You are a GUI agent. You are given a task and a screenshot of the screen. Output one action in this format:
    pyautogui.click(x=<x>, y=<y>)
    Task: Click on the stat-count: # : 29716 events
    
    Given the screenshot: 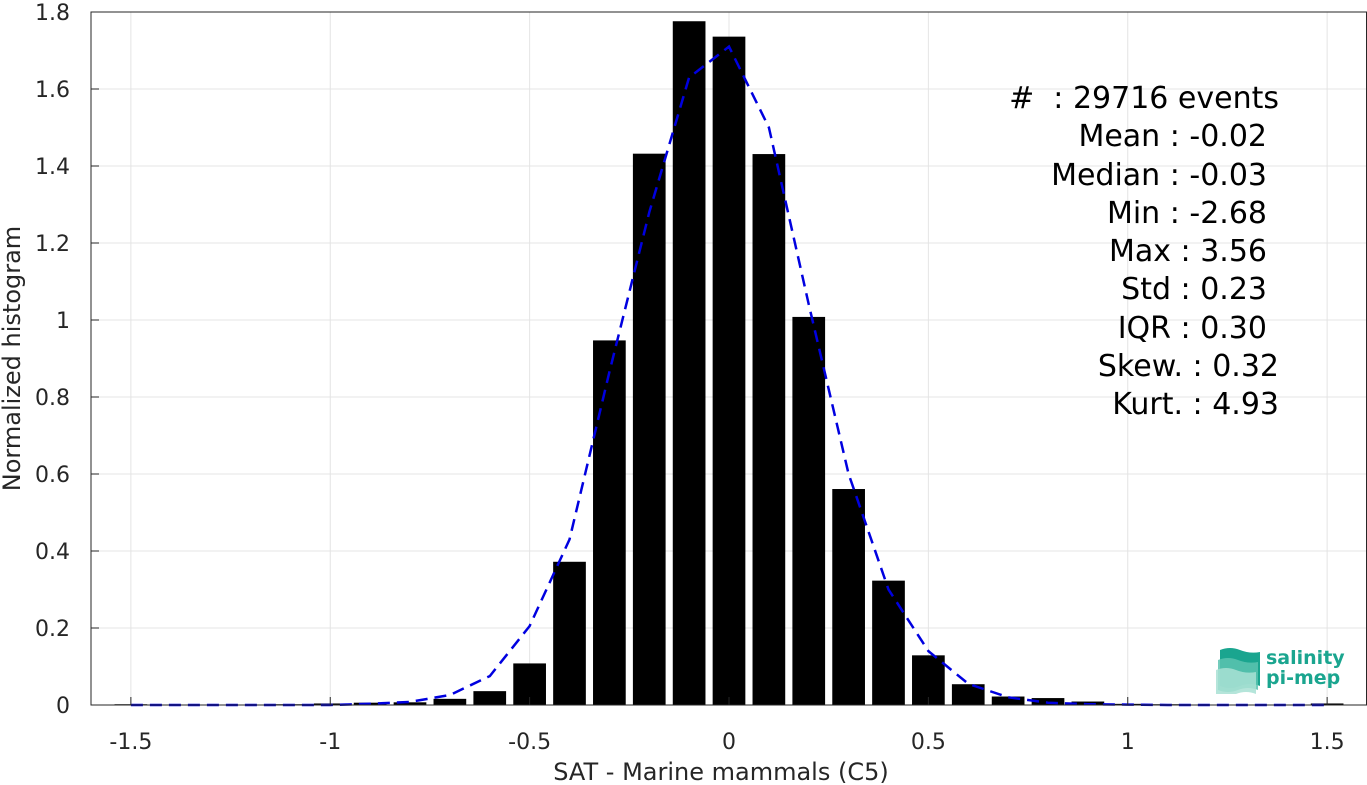 What is the action you would take?
    pyautogui.click(x=1144, y=98)
    